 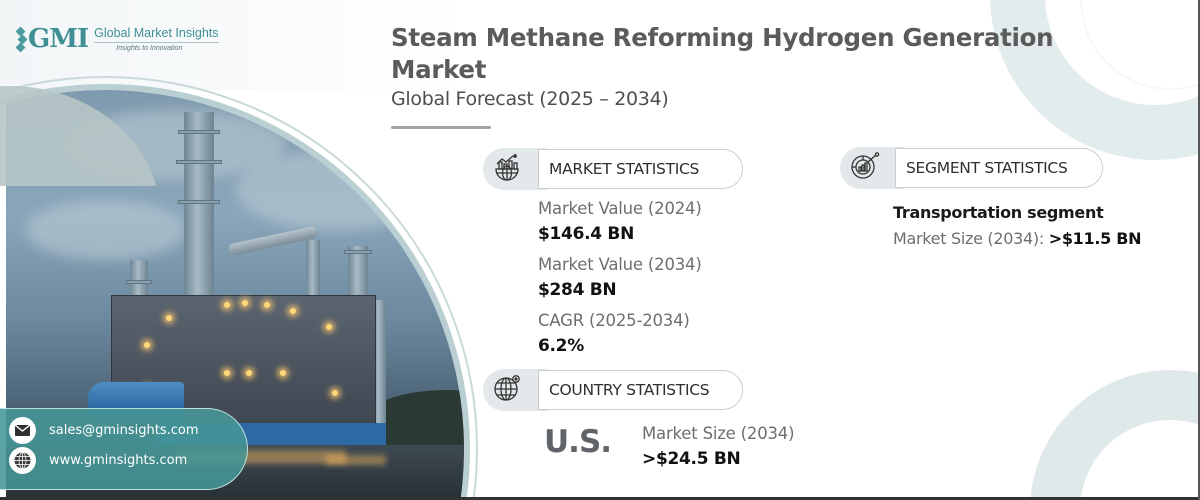 I want to click on market-statistics-icon-bg, so click(x=515, y=169).